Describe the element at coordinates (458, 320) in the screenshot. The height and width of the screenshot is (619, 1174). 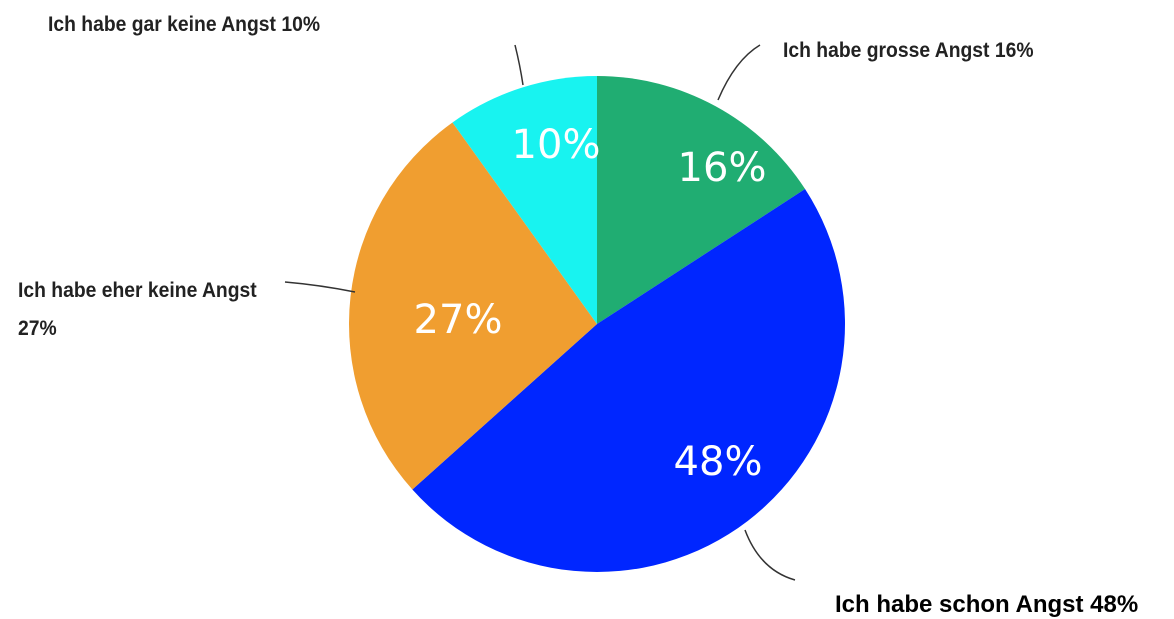
I see `slice-value-label: 27%` at that location.